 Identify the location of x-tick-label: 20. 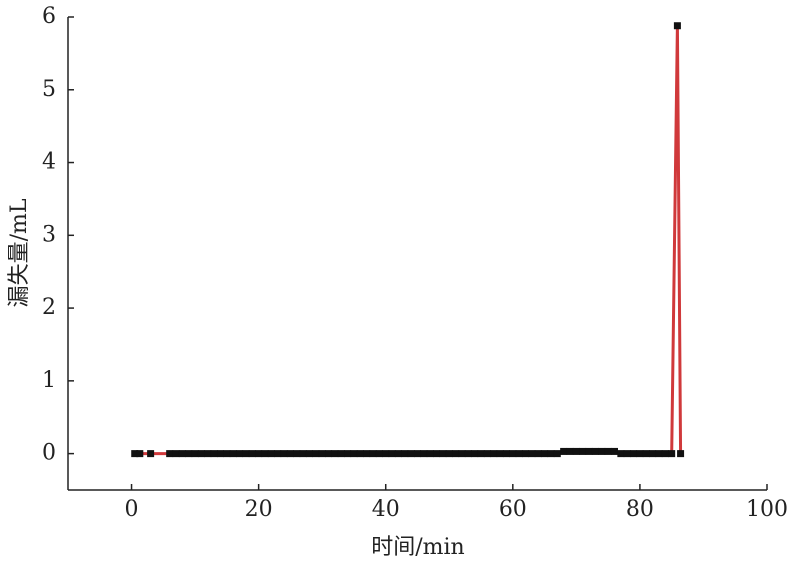
(259, 509).